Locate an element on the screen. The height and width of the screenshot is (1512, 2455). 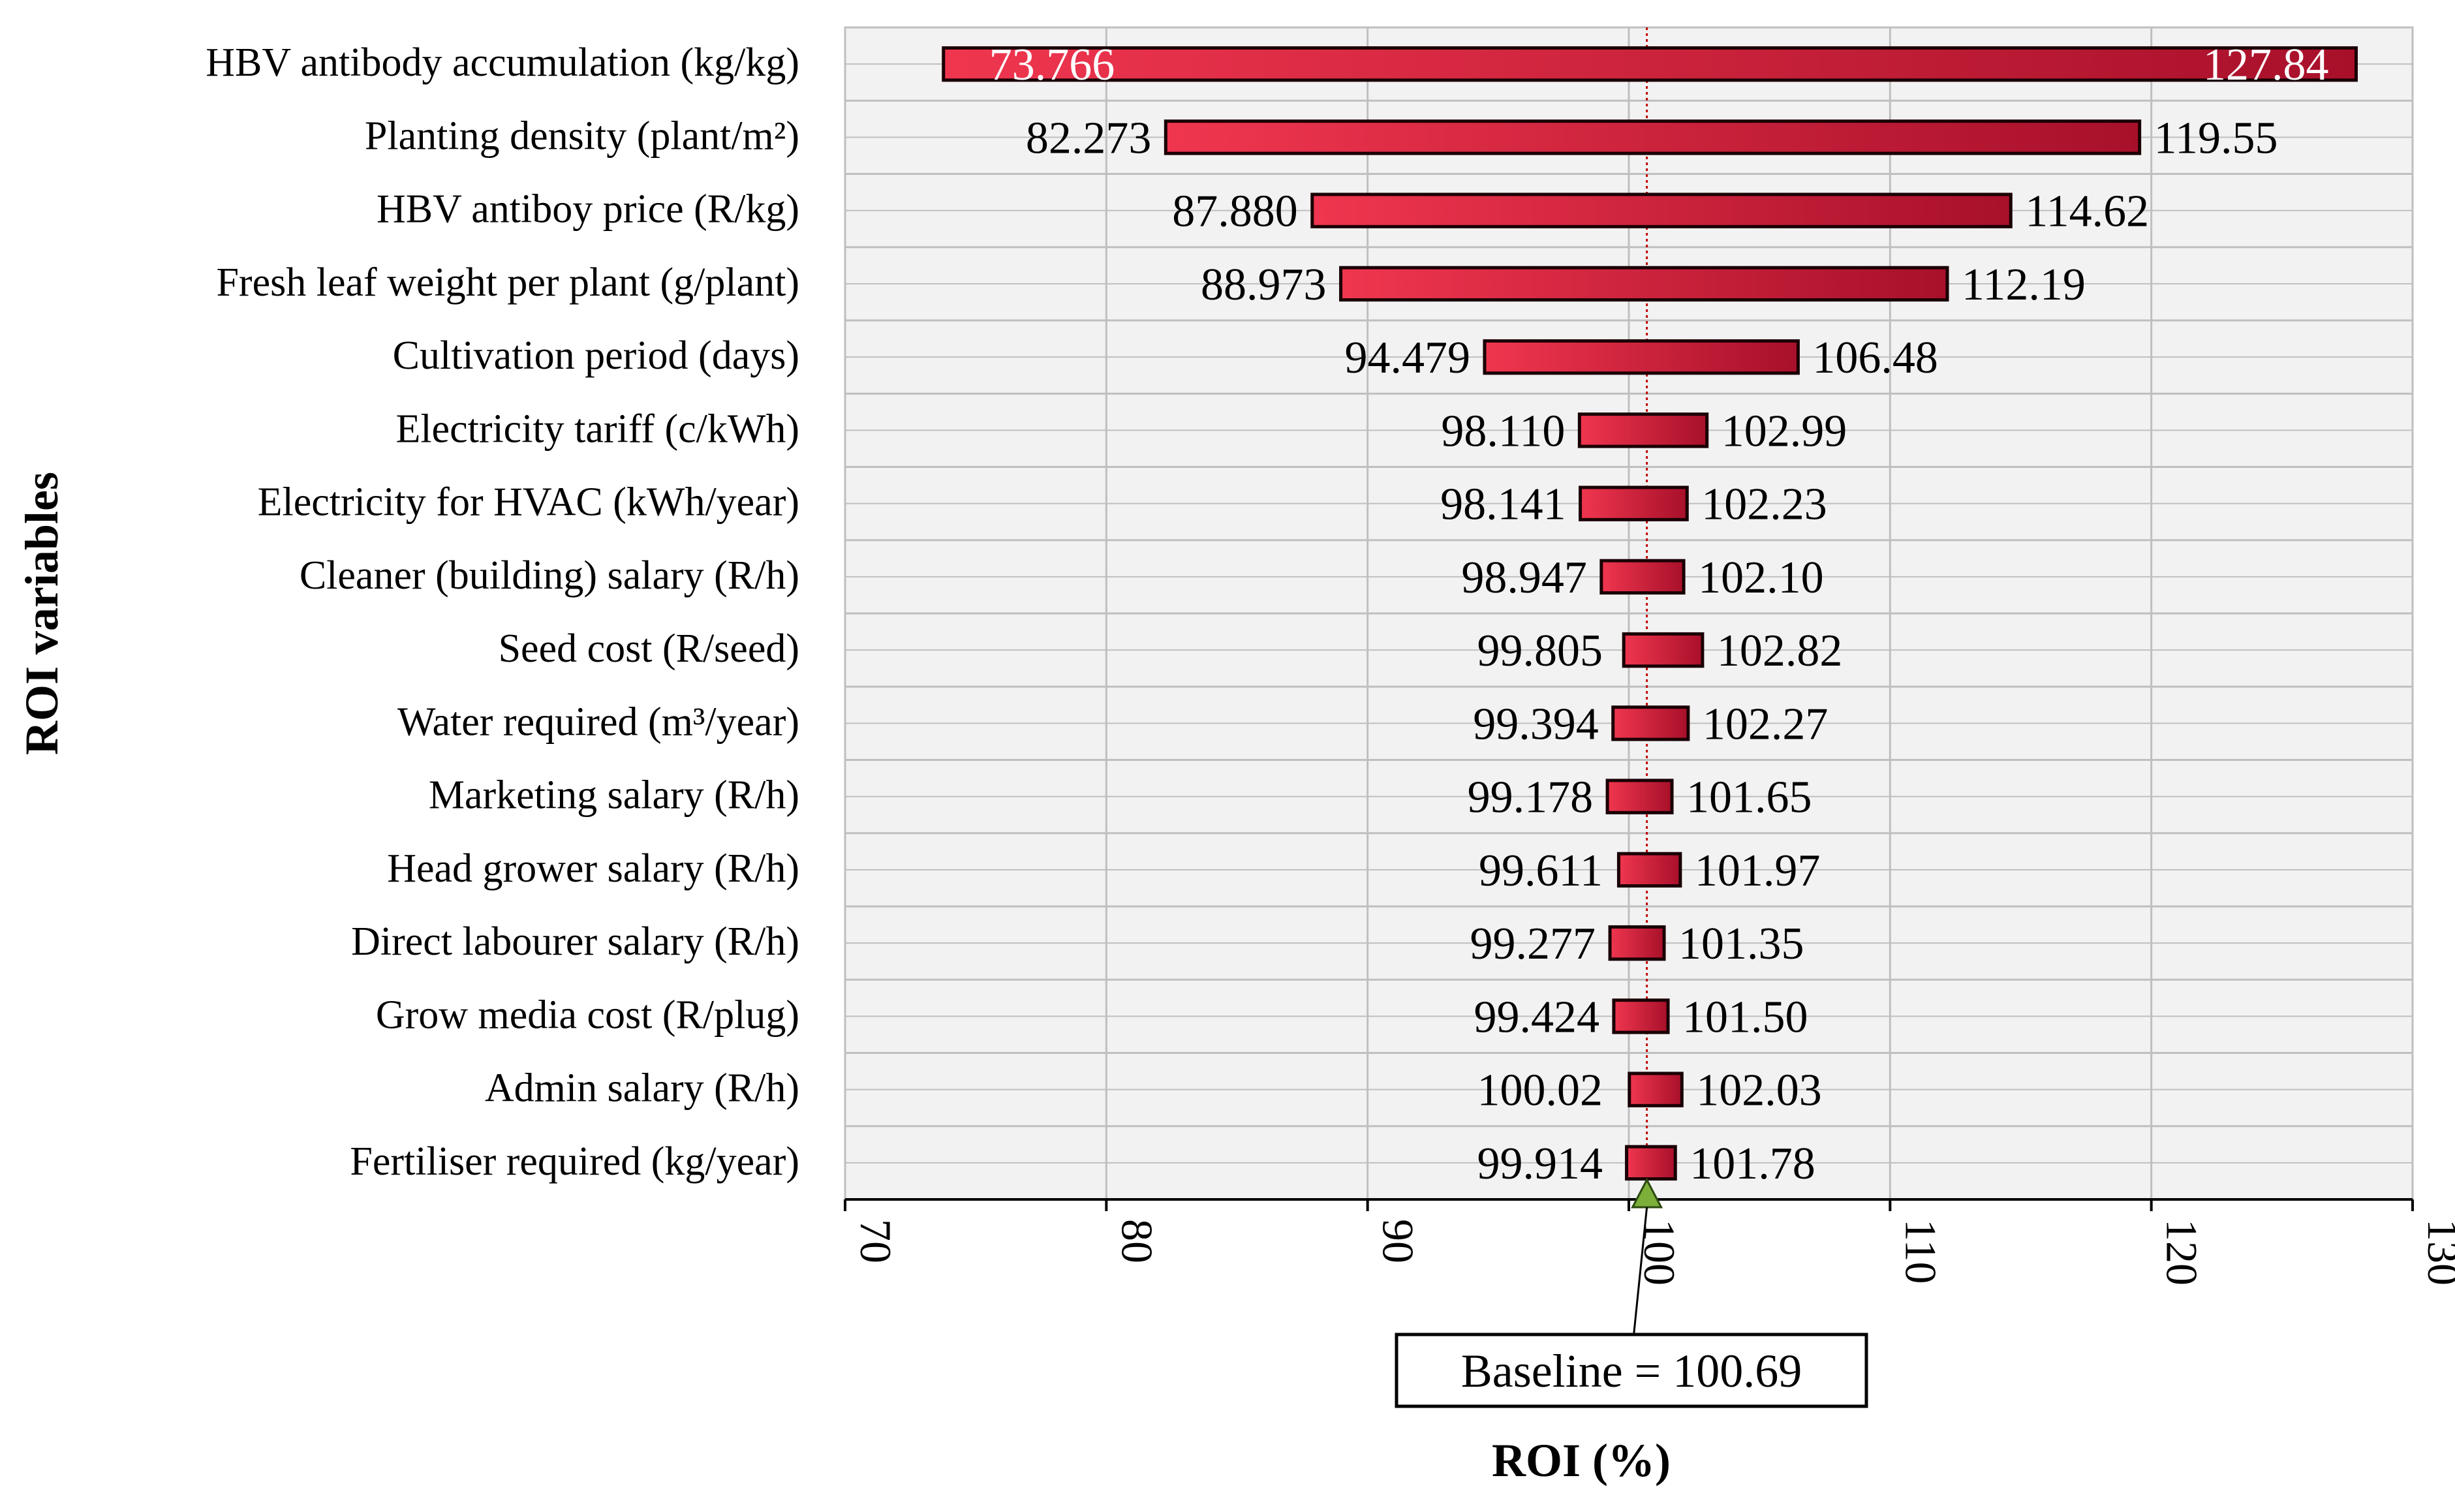
bar-high-label: 101.97 is located at coordinates (1758, 871).